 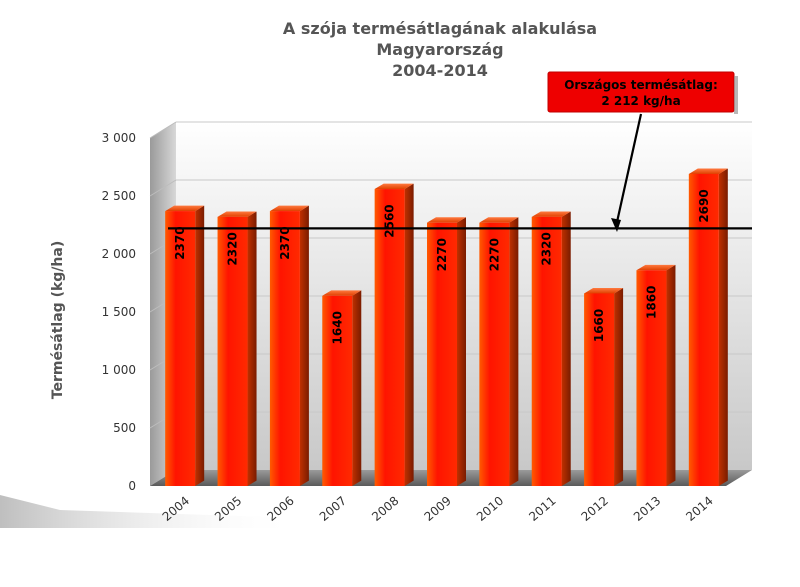 What do you see at coordinates (390, 220) in the screenshot?
I see `bar-value-label: 2560` at bounding box center [390, 220].